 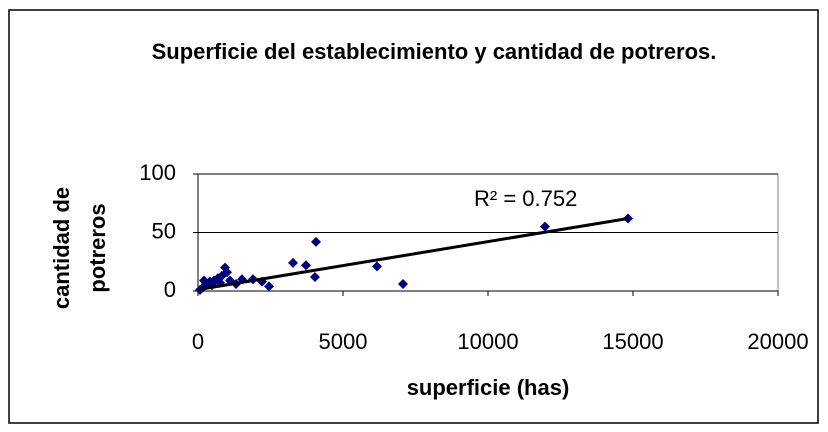 I want to click on x-tick-label: 10000, so click(x=487, y=341).